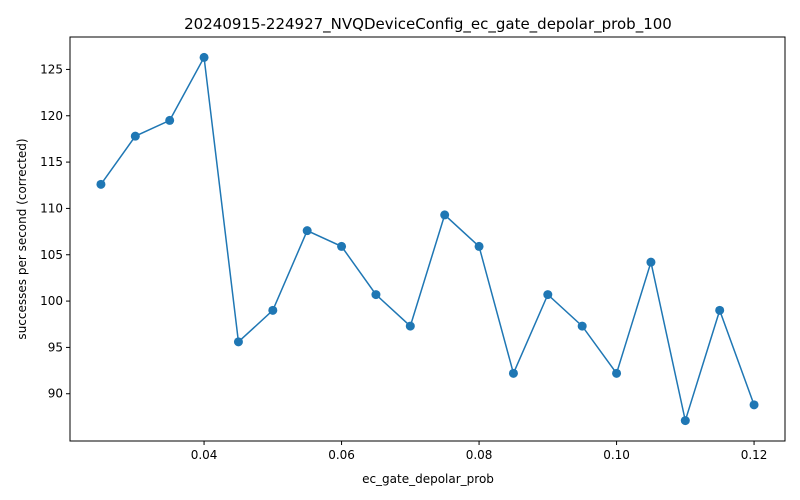 The height and width of the screenshot is (500, 800). What do you see at coordinates (55, 231) in the screenshot?
I see `y-axis: 90 95 100 105 110 115 120 125` at bounding box center [55, 231].